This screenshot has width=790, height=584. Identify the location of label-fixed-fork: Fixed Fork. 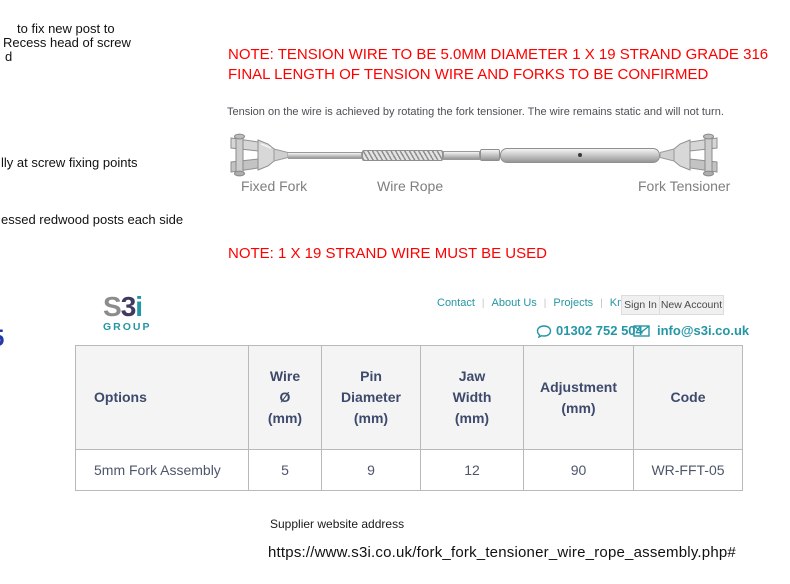
(274, 186).